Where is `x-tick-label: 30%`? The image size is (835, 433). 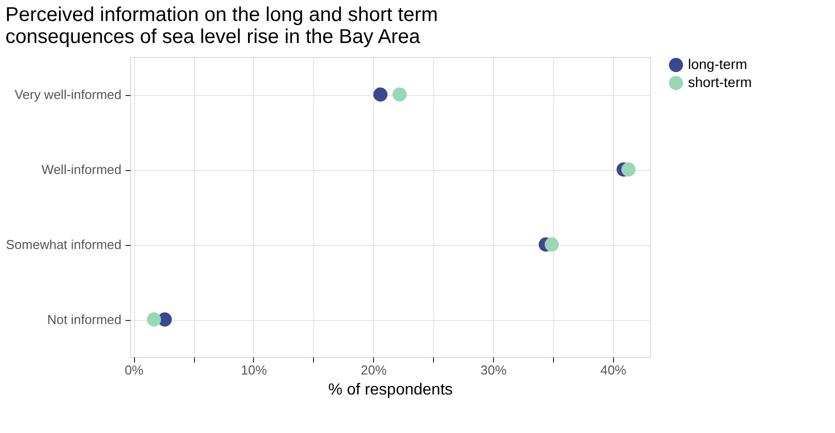 x-tick-label: 30% is located at coordinates (493, 370).